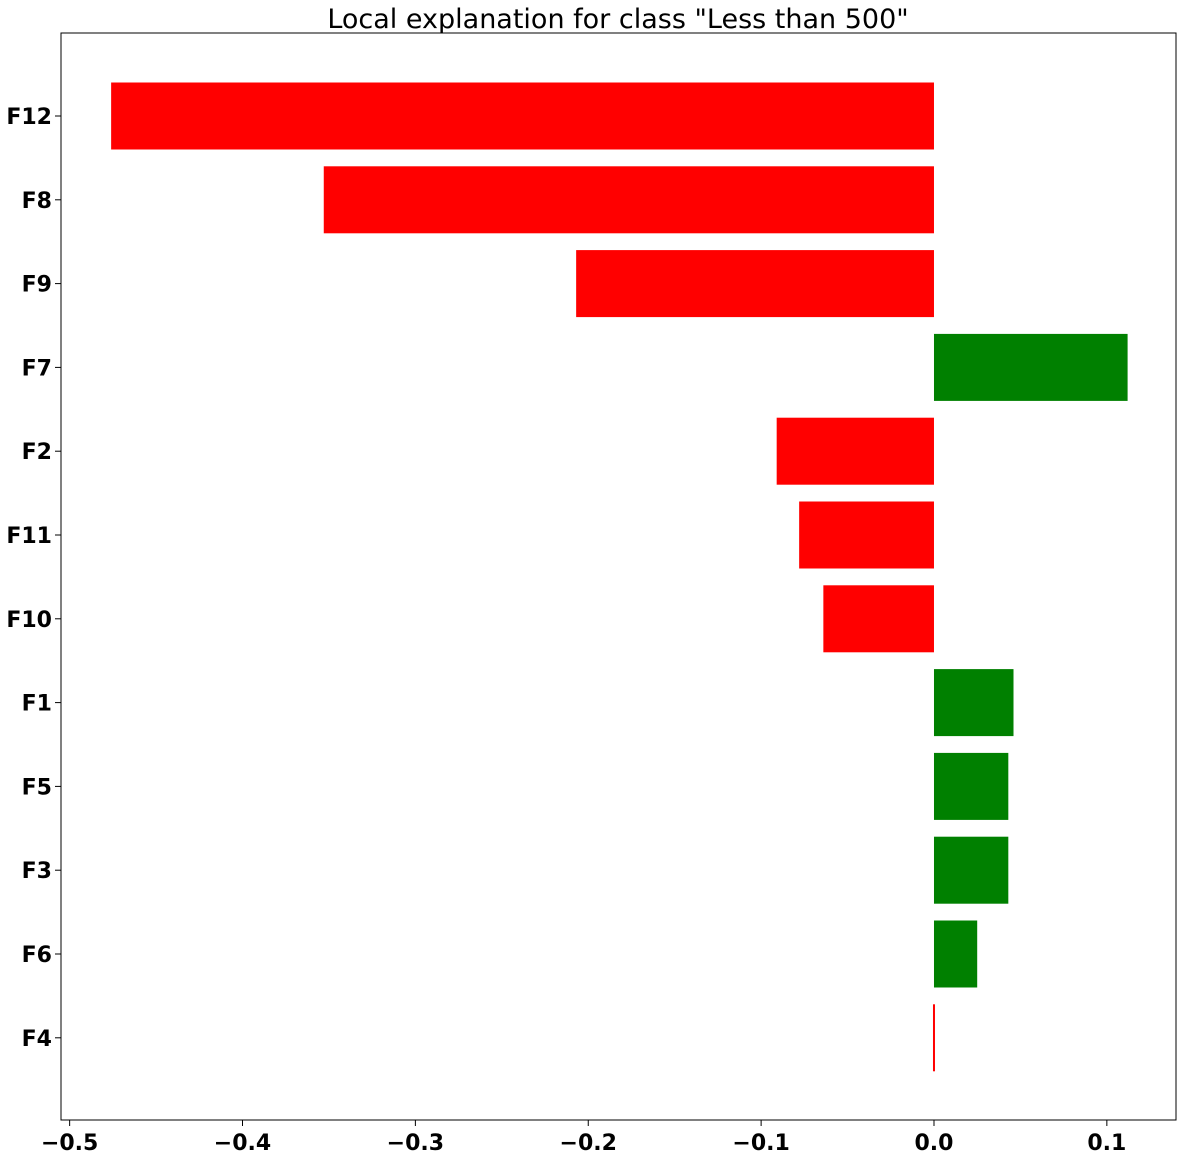 Image resolution: width=1183 pixels, height=1154 pixels. Describe the element at coordinates (37, 368) in the screenshot. I see `y-tick-label: F7` at that location.